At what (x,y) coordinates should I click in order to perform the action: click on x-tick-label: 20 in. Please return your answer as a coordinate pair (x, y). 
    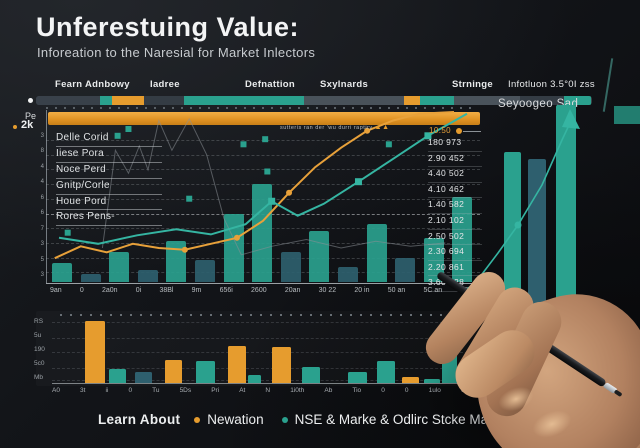
    Looking at the image, I should click on (362, 290).